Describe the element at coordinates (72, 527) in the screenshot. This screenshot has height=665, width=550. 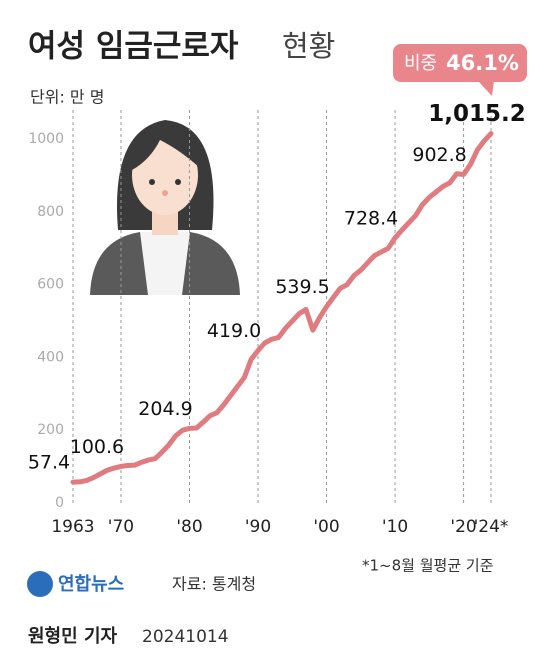
I see `x-tick-label: 1963` at that location.